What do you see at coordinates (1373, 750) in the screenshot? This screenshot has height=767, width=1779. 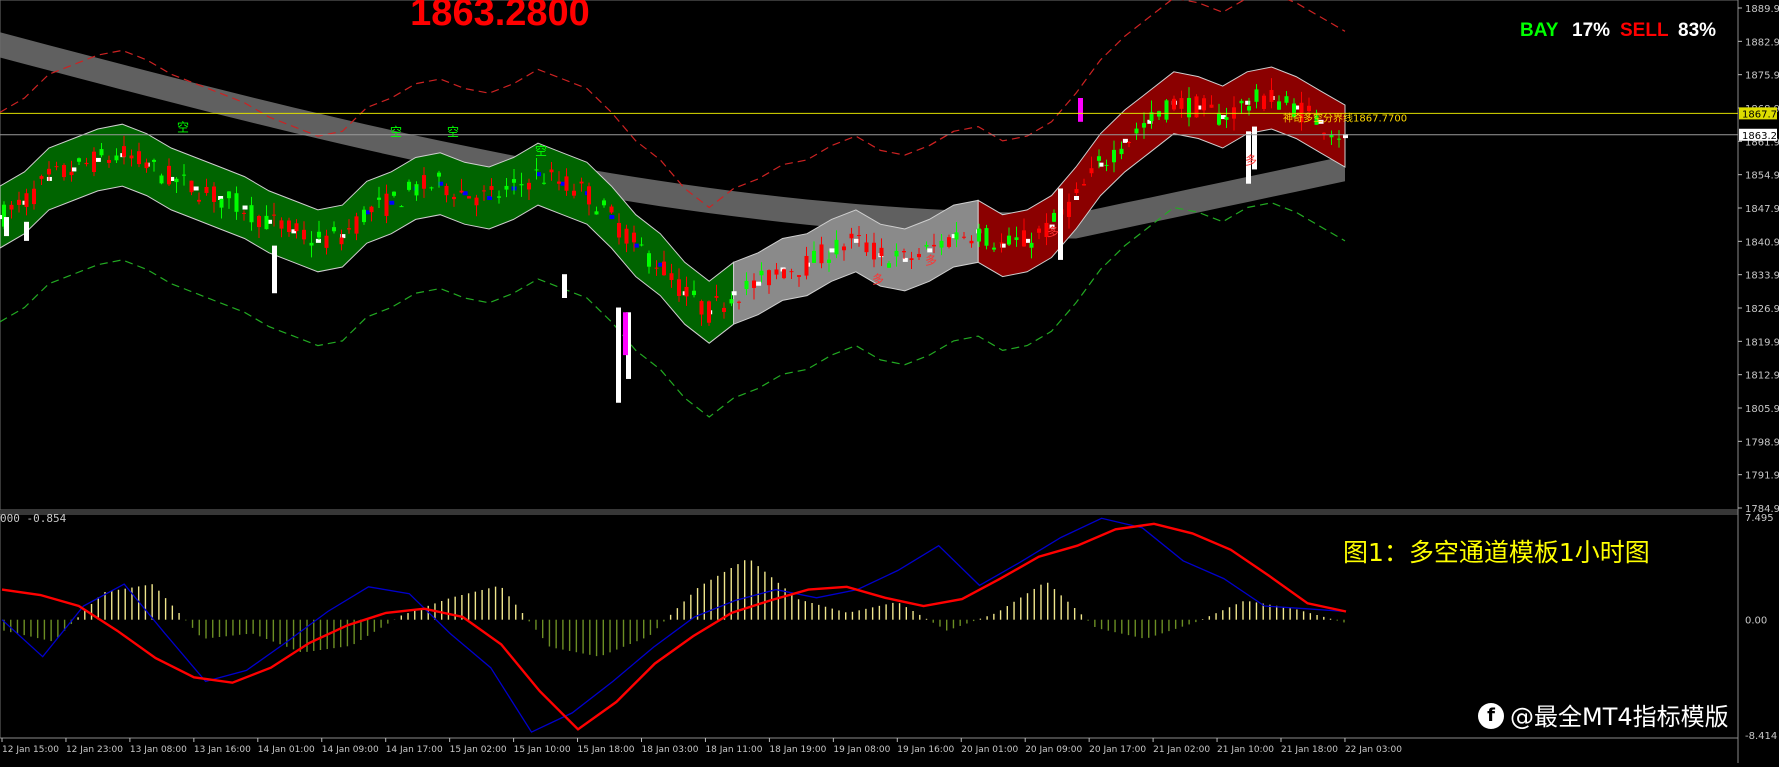 I see `time-tick-label: 22 Jan 03:00` at bounding box center [1373, 750].